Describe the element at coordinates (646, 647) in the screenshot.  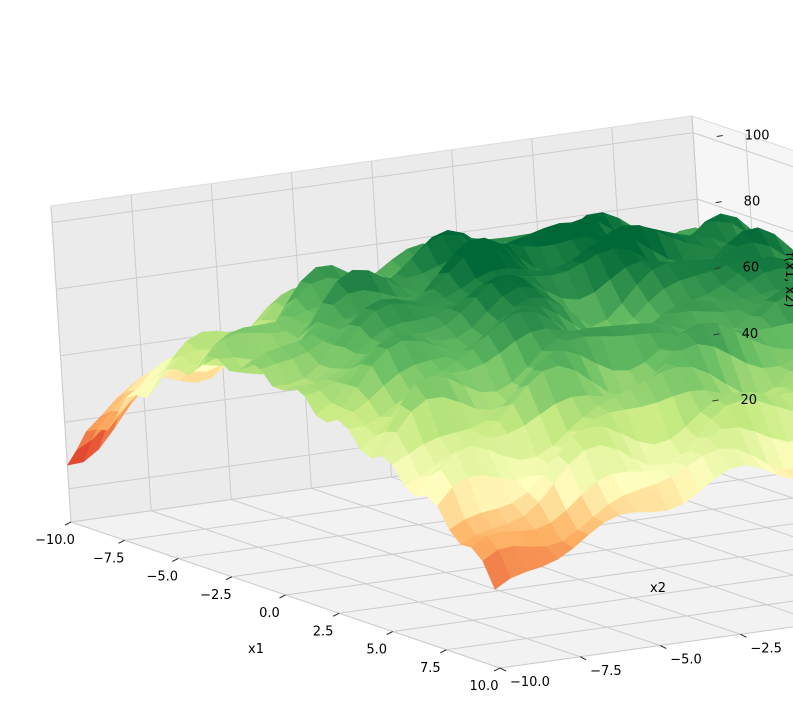
I see `grid-line-x` at that location.